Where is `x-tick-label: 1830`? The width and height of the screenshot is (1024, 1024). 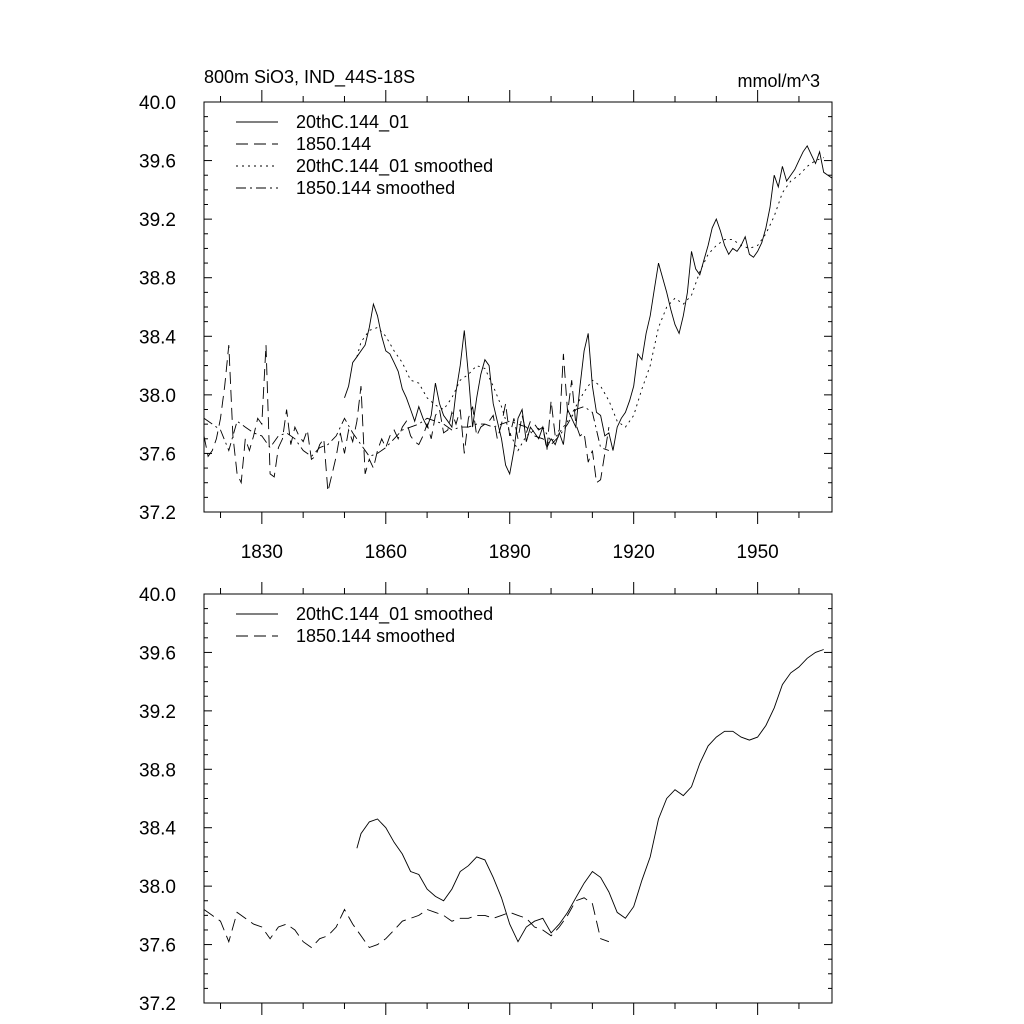
x-tick-label: 1830 is located at coordinates (262, 552).